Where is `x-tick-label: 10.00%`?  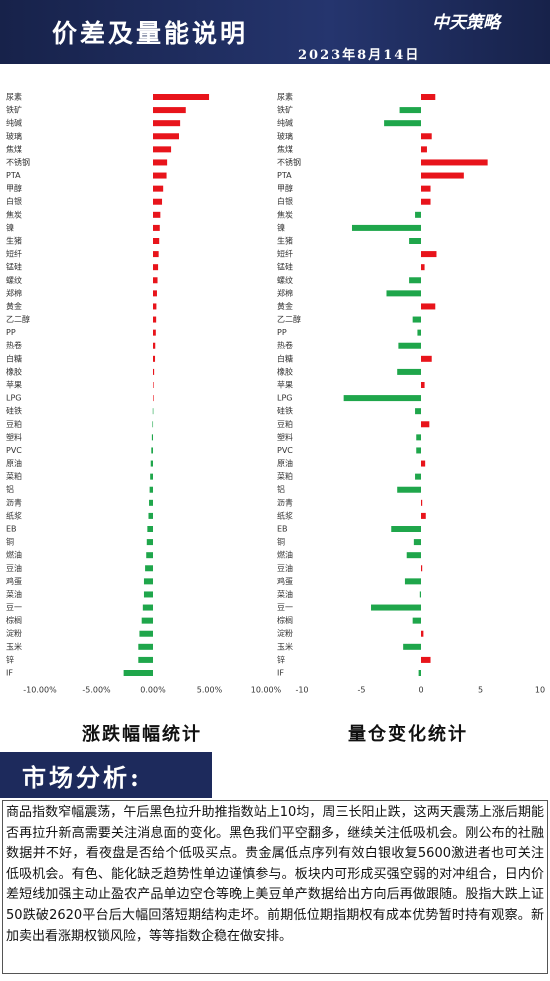
x-tick-label: 10.00% is located at coordinates (266, 690).